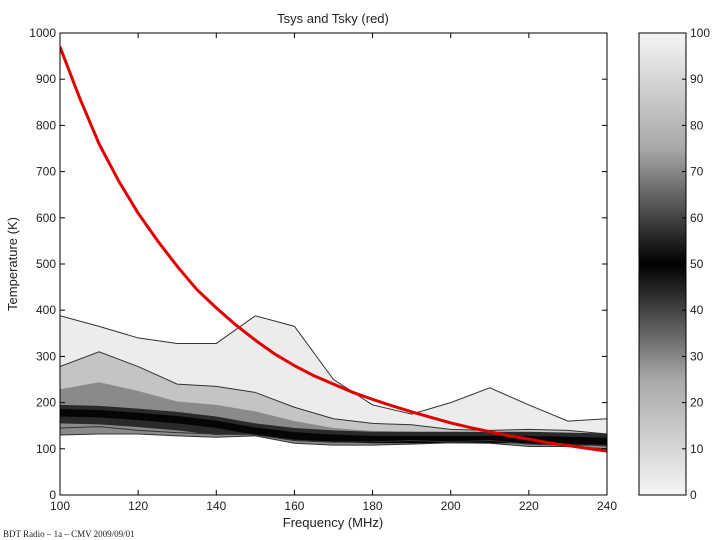 Image resolution: width=720 pixels, height=540 pixels. What do you see at coordinates (373, 506) in the screenshot?
I see `x-tick-label: 180` at bounding box center [373, 506].